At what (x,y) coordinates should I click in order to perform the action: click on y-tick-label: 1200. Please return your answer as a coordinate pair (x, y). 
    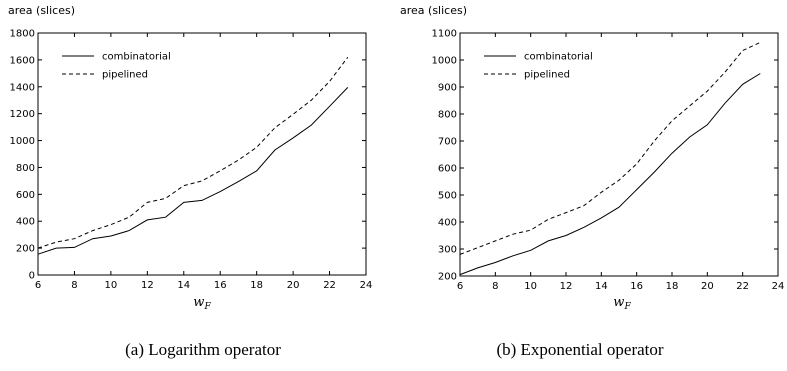
    Looking at the image, I should click on (22, 114).